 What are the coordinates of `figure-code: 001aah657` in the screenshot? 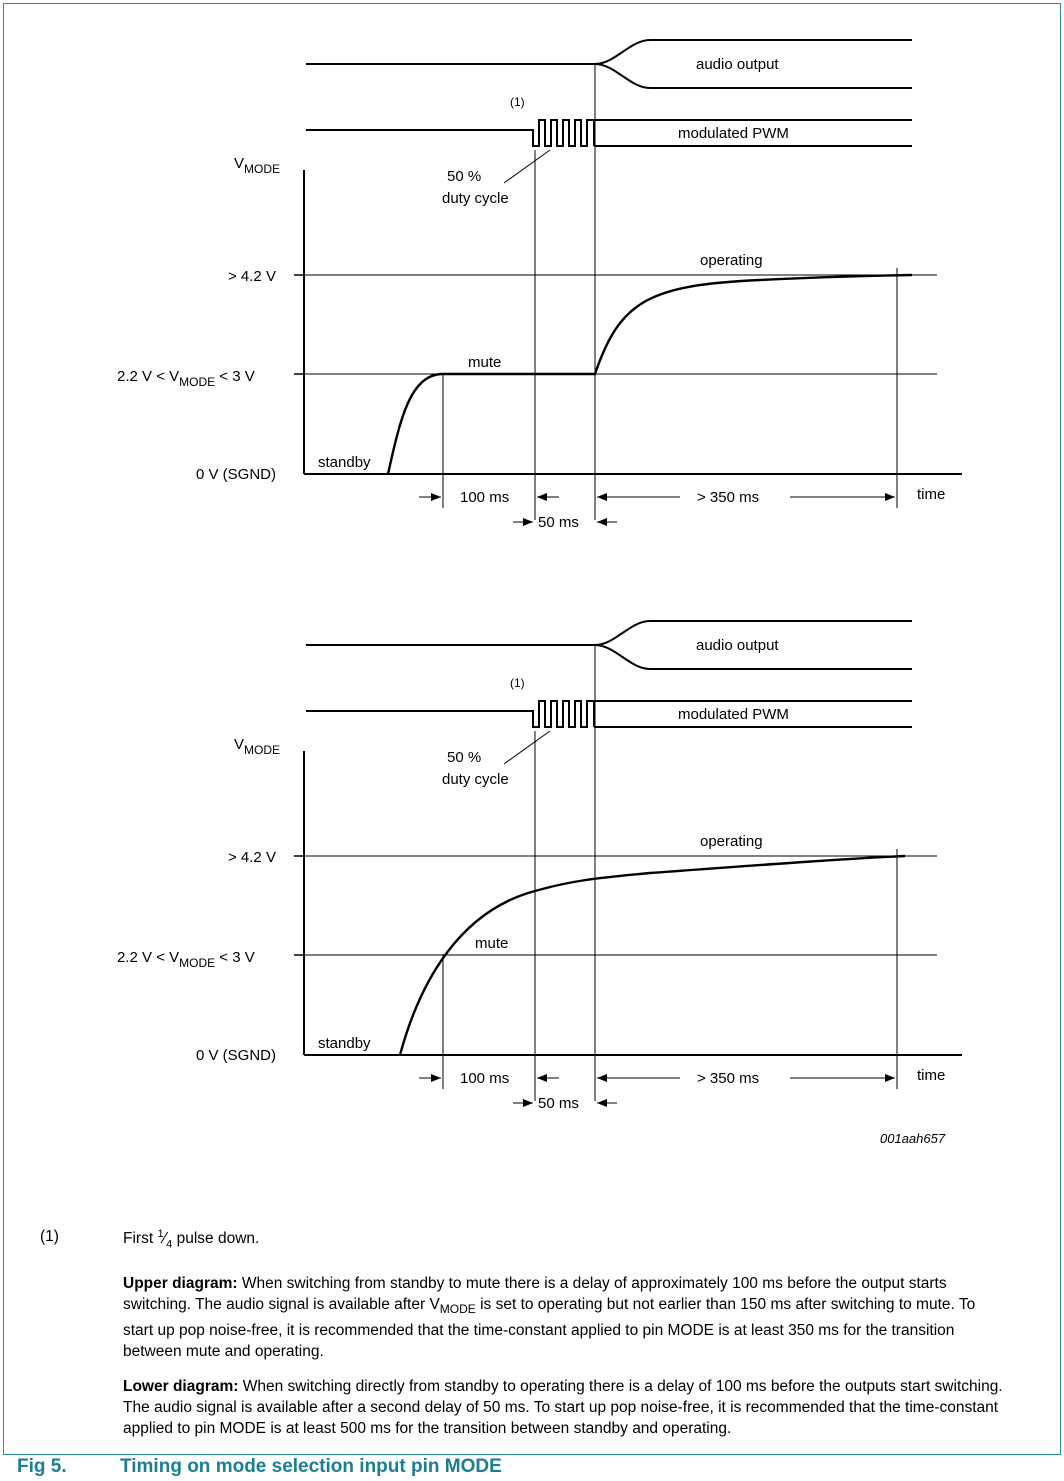 It's located at (913, 1138).